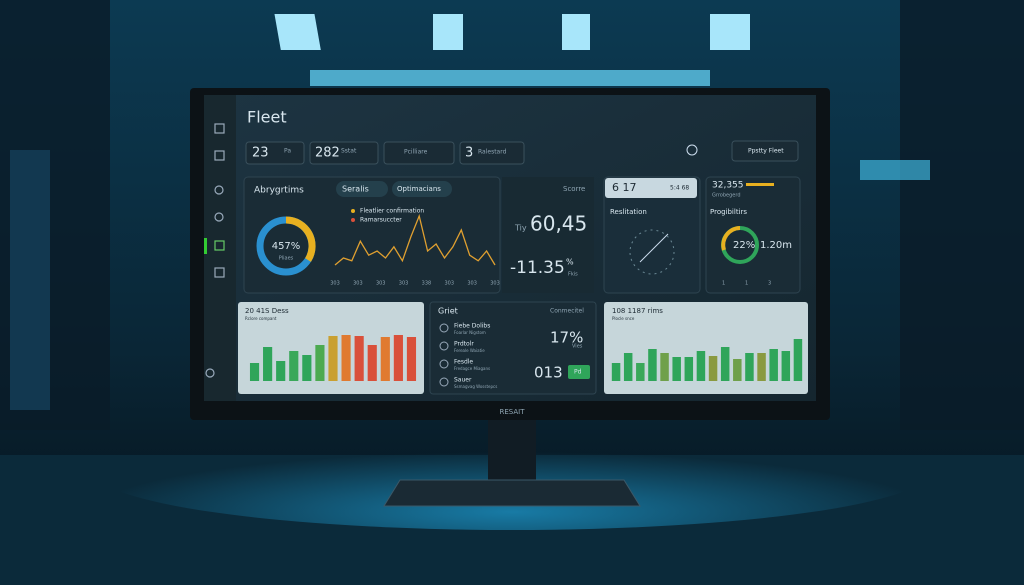  Describe the element at coordinates (261, 318) in the screenshot. I see `panel-sub: Rclore compant` at that location.